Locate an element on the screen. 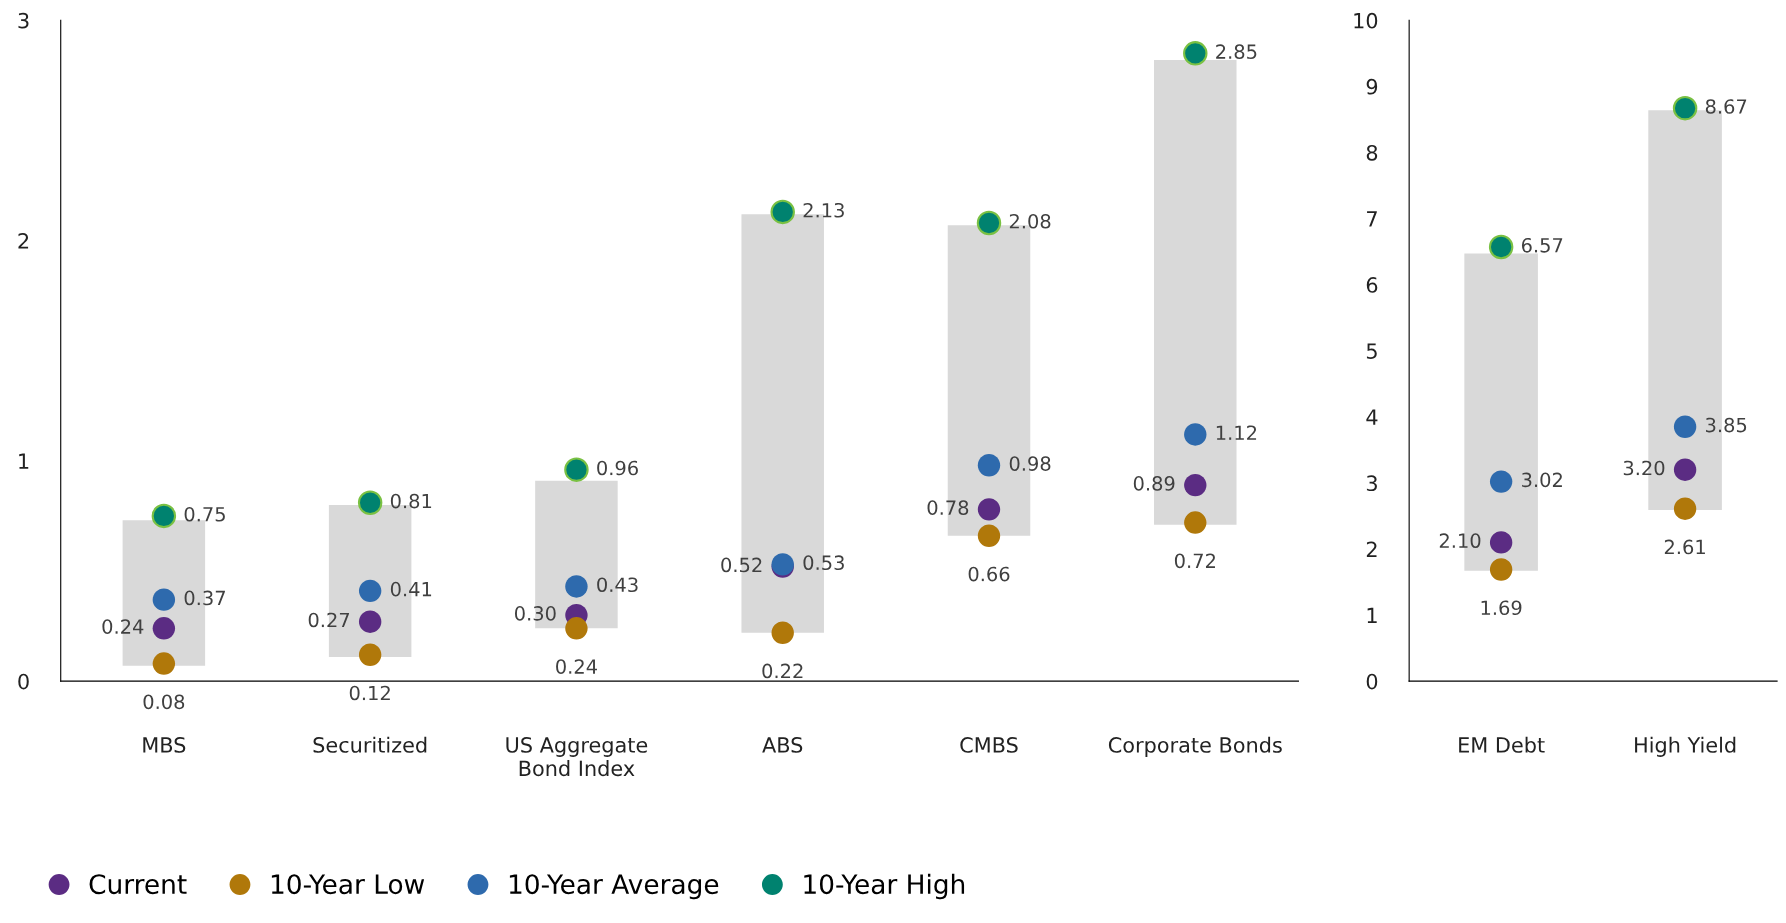 The image size is (1786, 923). data-label: 0.43 is located at coordinates (617, 585).